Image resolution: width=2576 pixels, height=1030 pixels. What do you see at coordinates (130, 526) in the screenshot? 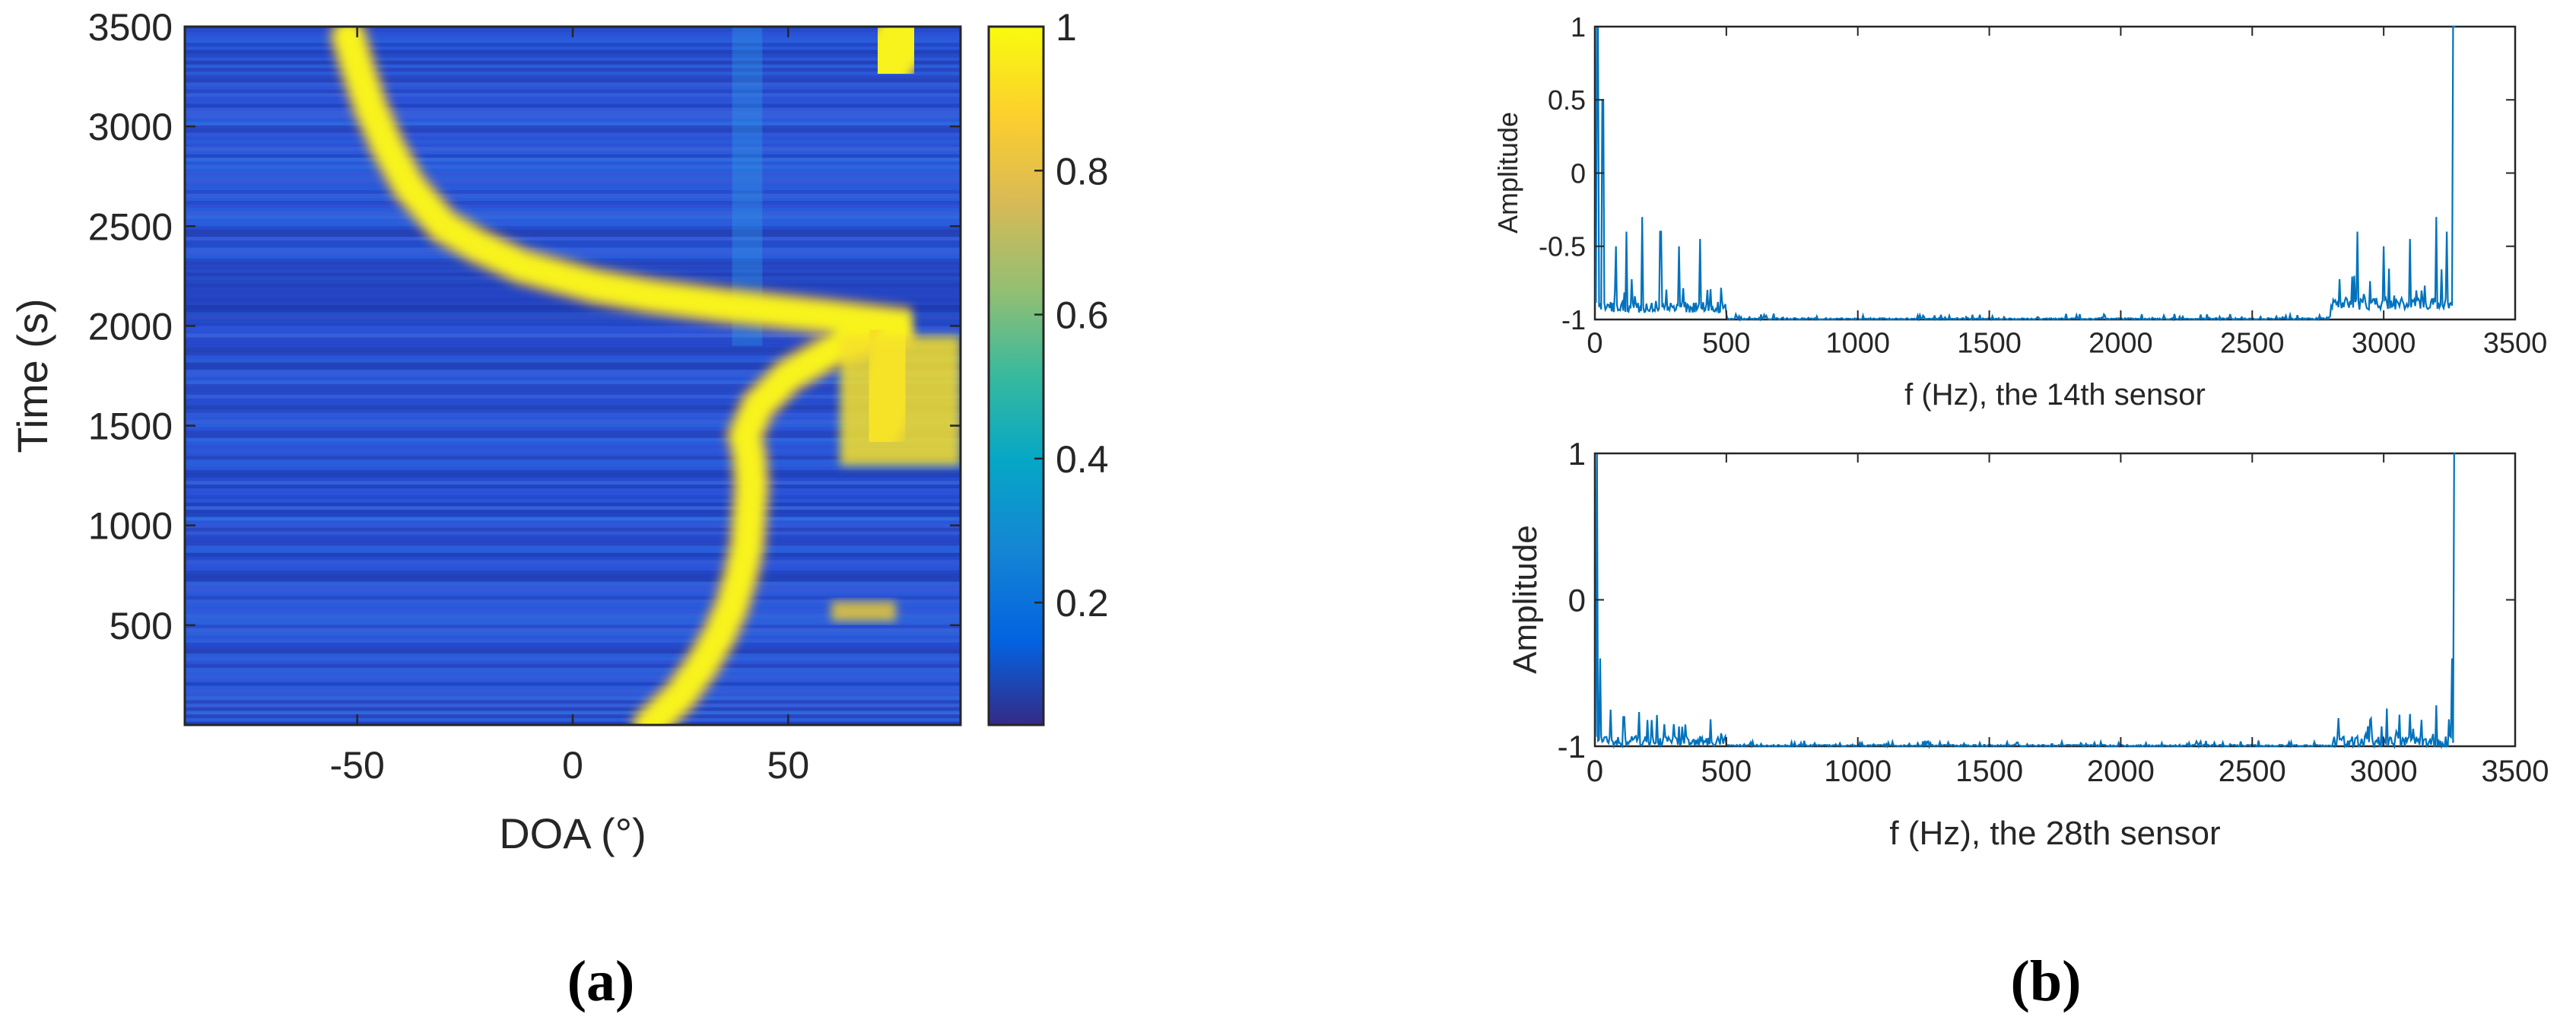
I see `heatmap-y-tick-label: 1000` at bounding box center [130, 526].